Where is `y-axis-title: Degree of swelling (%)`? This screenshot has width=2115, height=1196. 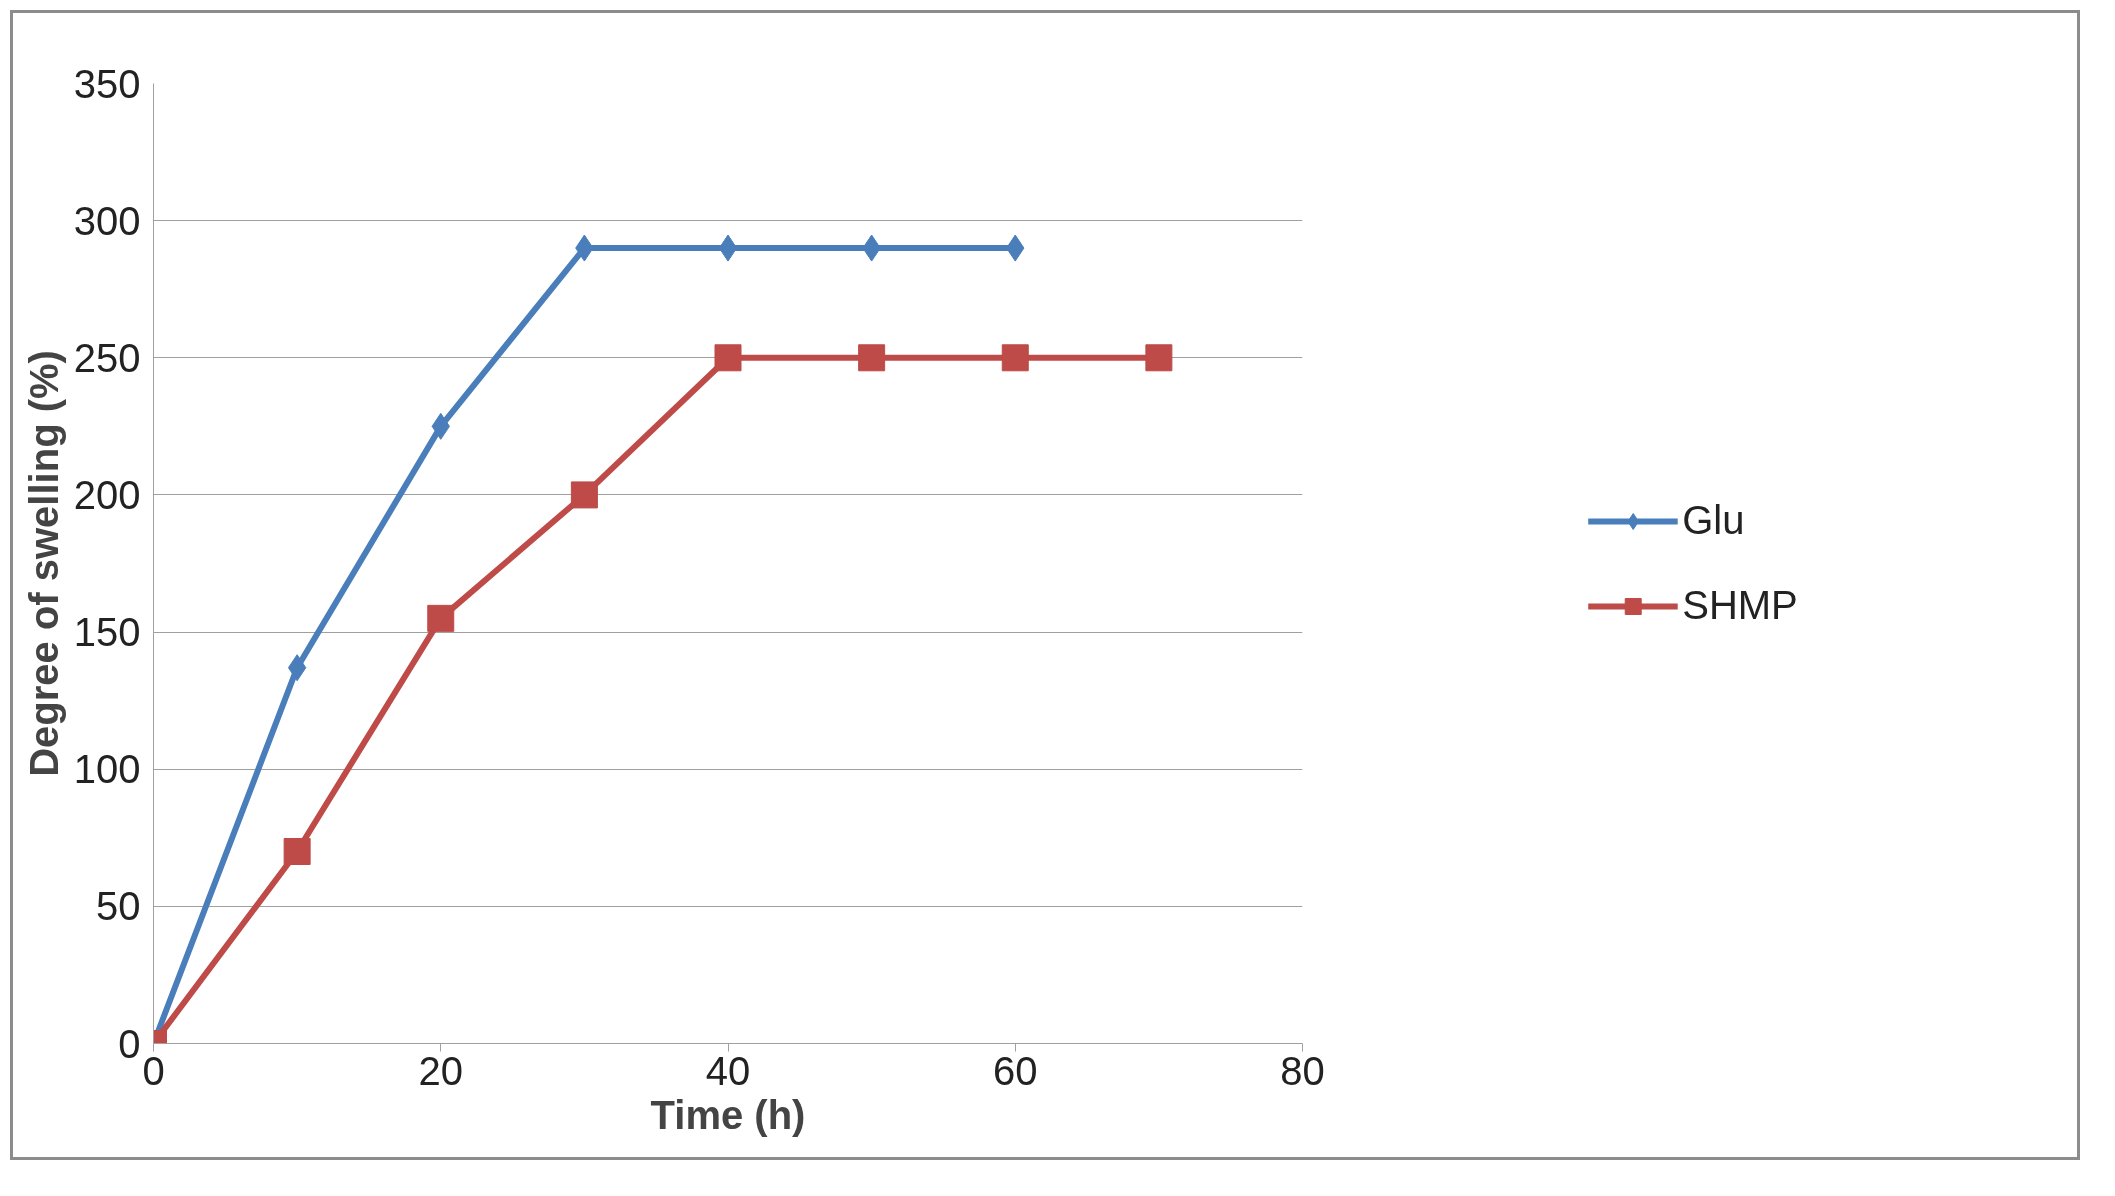
y-axis-title: Degree of swelling (%) is located at coordinates (43, 563).